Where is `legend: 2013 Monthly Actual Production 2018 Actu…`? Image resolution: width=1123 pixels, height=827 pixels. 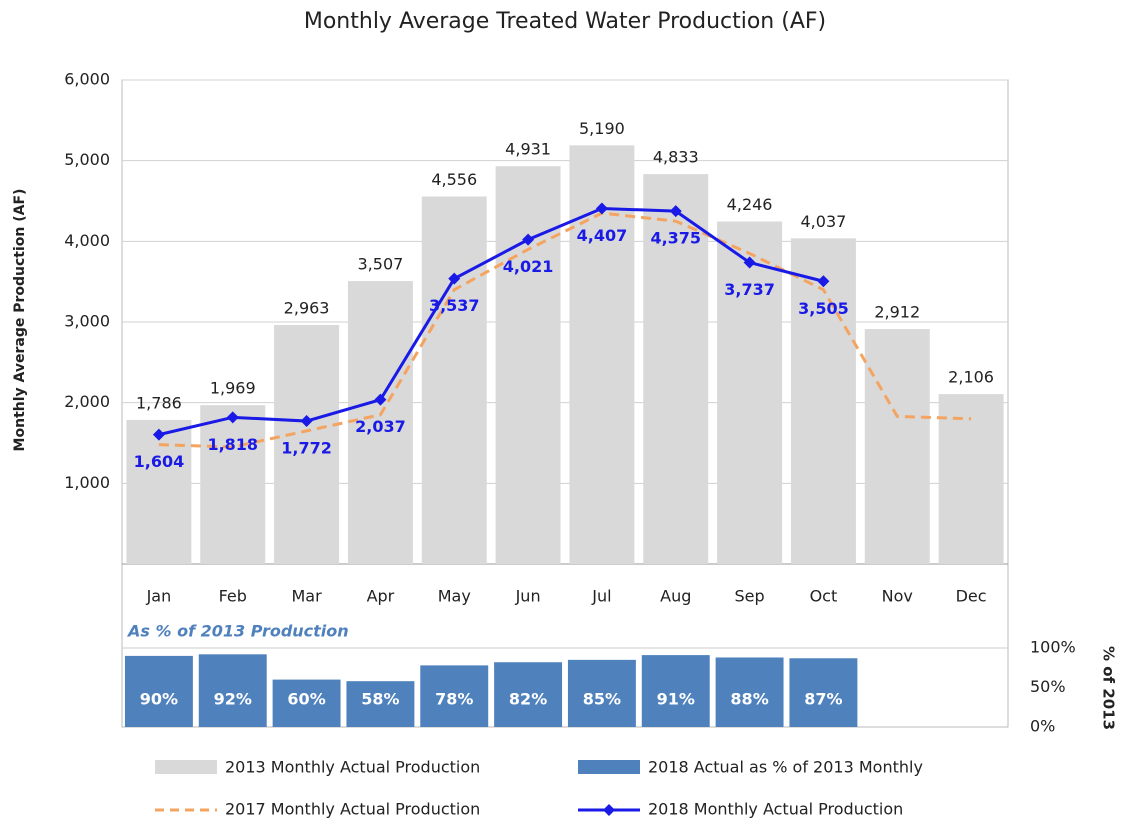 legend: 2013 Monthly Actual Production 2018 Actu… is located at coordinates (539, 788).